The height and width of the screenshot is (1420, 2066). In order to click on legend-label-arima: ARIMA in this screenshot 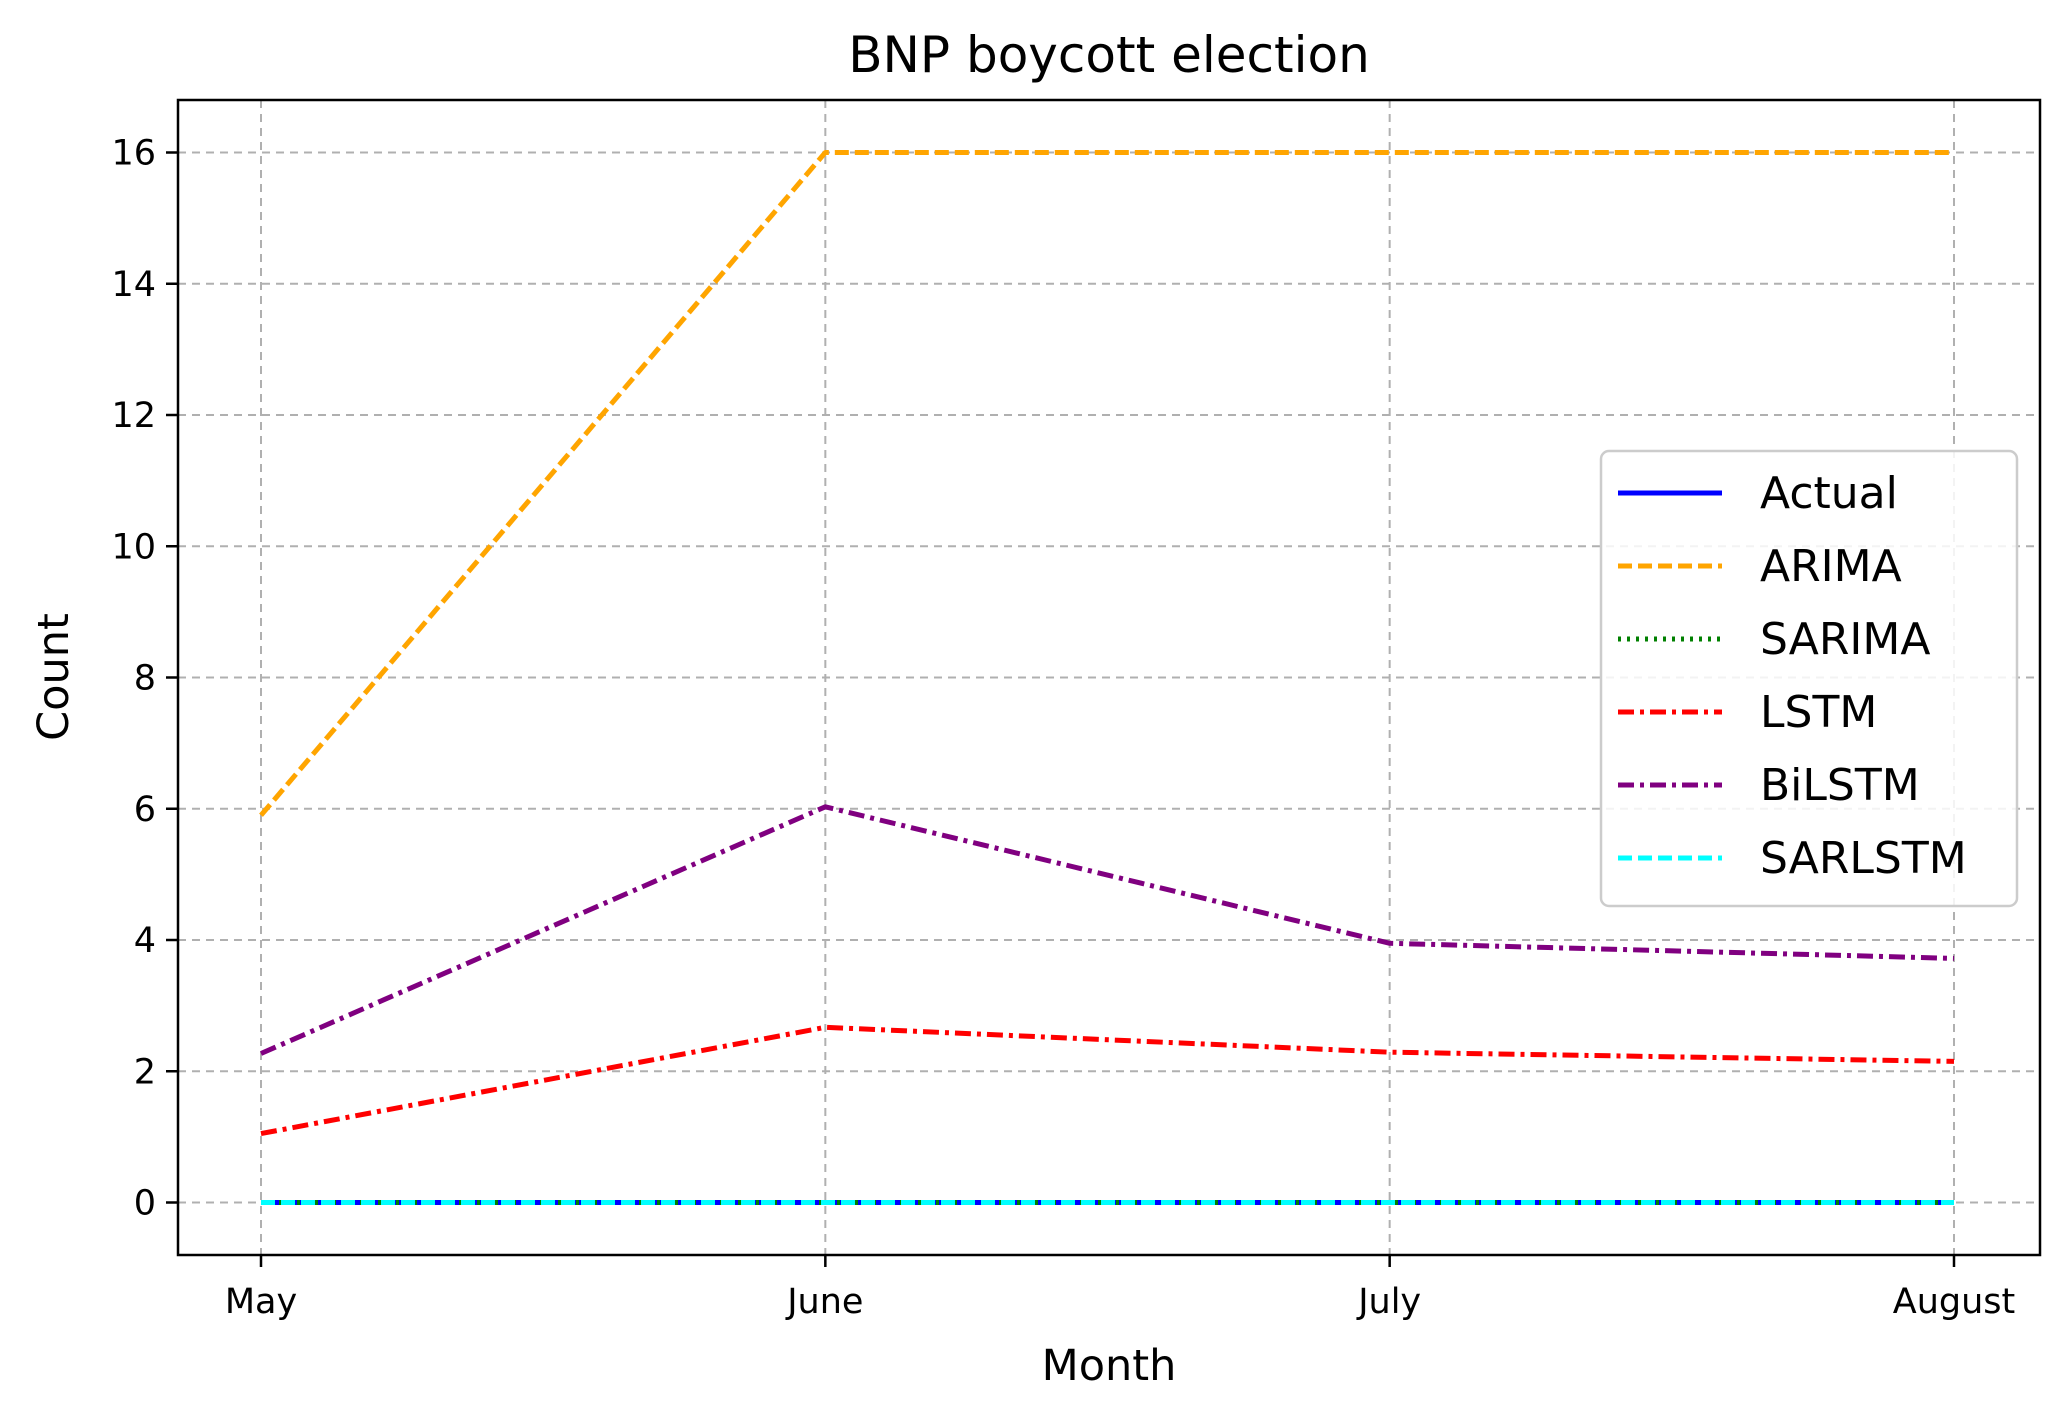, I will do `click(1831, 566)`.